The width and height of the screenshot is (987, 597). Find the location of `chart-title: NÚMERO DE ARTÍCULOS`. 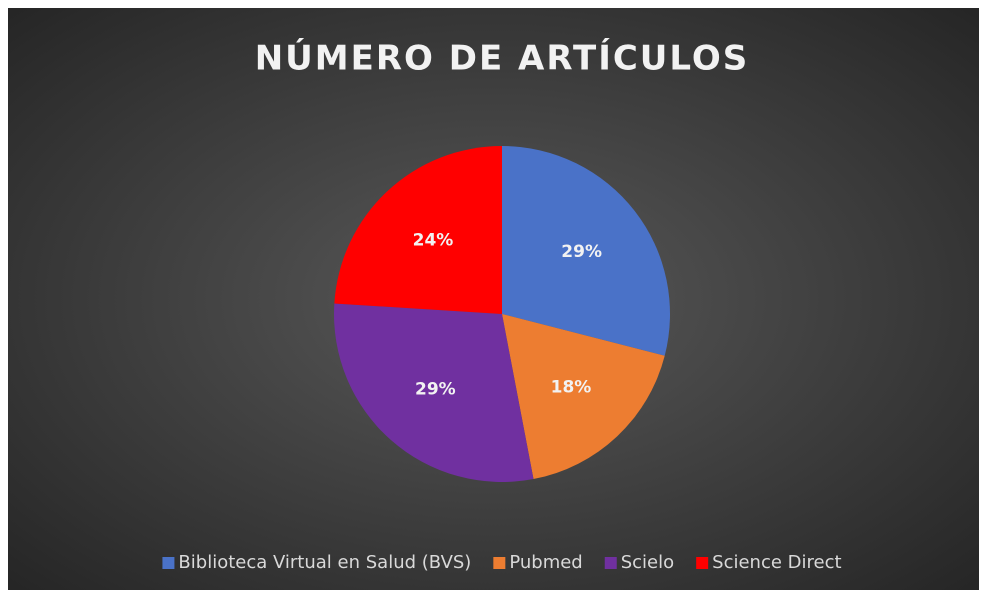

chart-title: NÚMERO DE ARTÍCULOS is located at coordinates (502, 58).